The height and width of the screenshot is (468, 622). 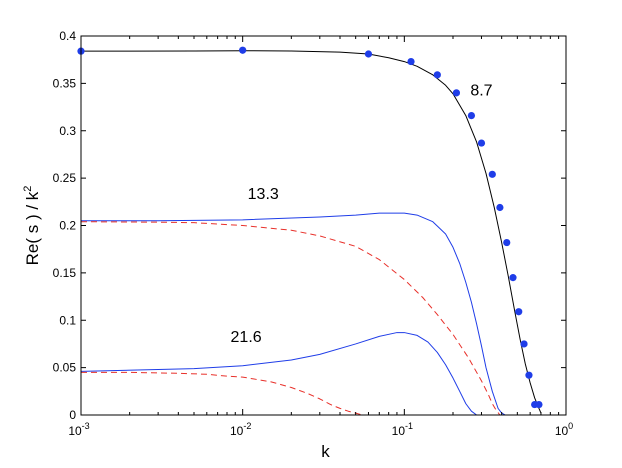 I want to click on x-tick-label: 10⁰, so click(x=564, y=429).